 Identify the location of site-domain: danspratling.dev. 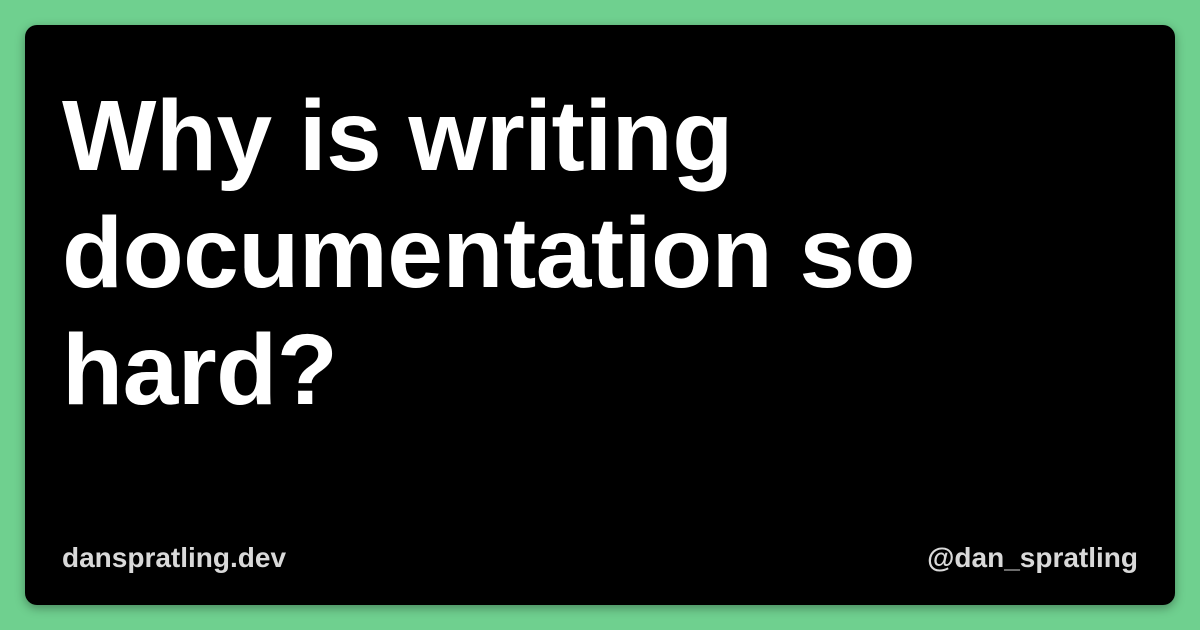
(174, 557).